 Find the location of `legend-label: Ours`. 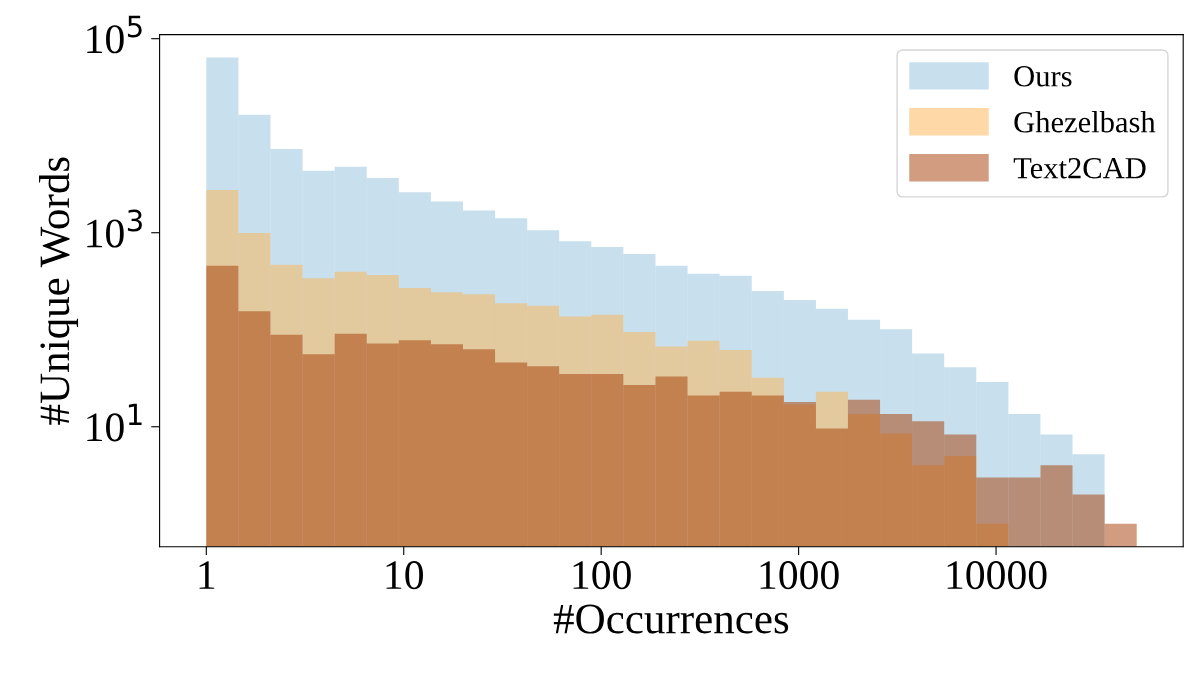

legend-label: Ours is located at coordinates (1043, 76).